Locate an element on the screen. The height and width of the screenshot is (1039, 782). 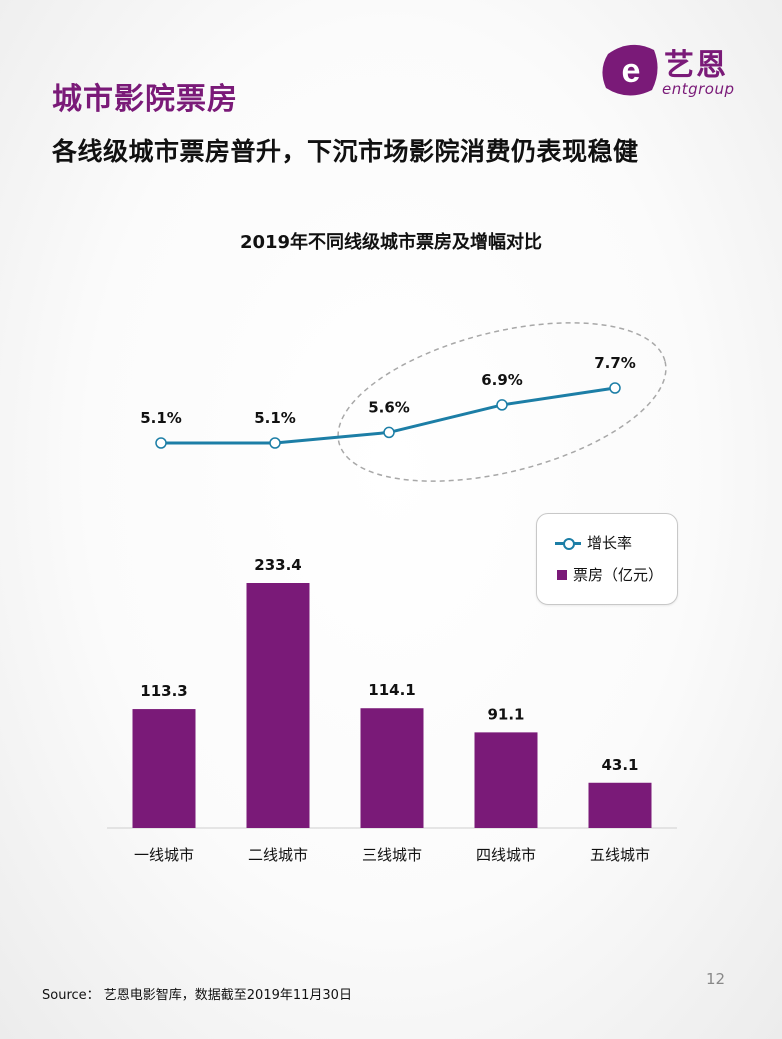
legend-item-growth: 增长率 is located at coordinates (593, 542).